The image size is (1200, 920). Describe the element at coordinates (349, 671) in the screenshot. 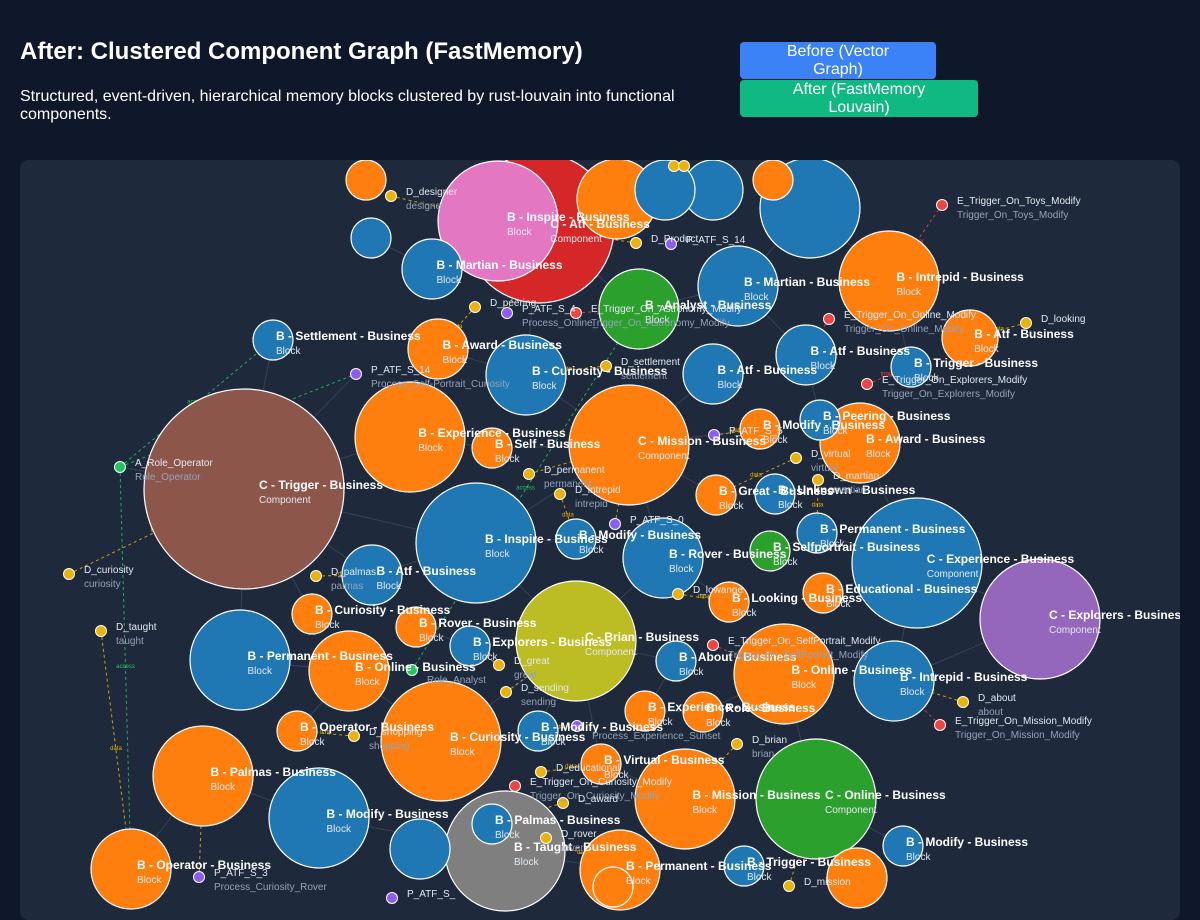

I see `node-b-online-left` at that location.